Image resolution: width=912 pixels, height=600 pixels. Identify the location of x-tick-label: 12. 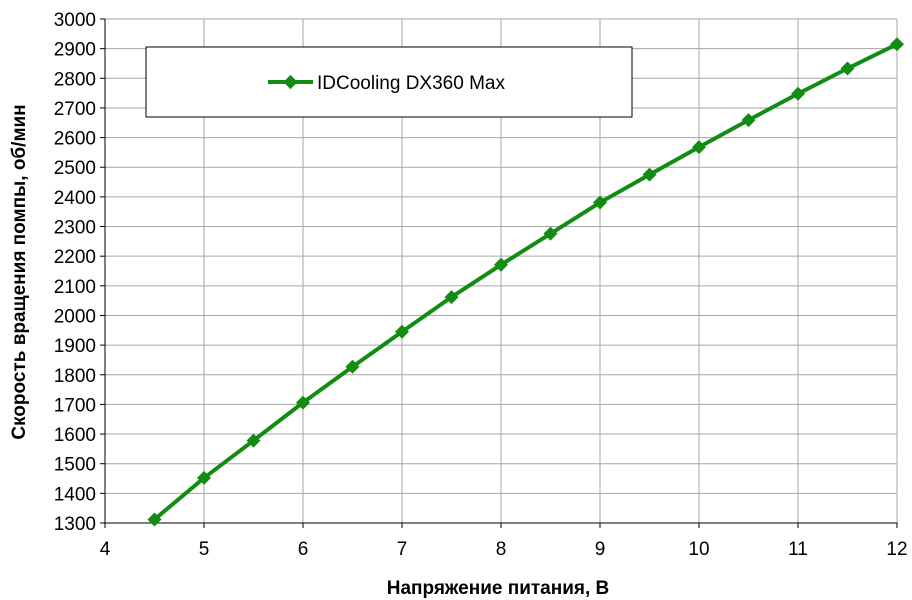
(896, 549).